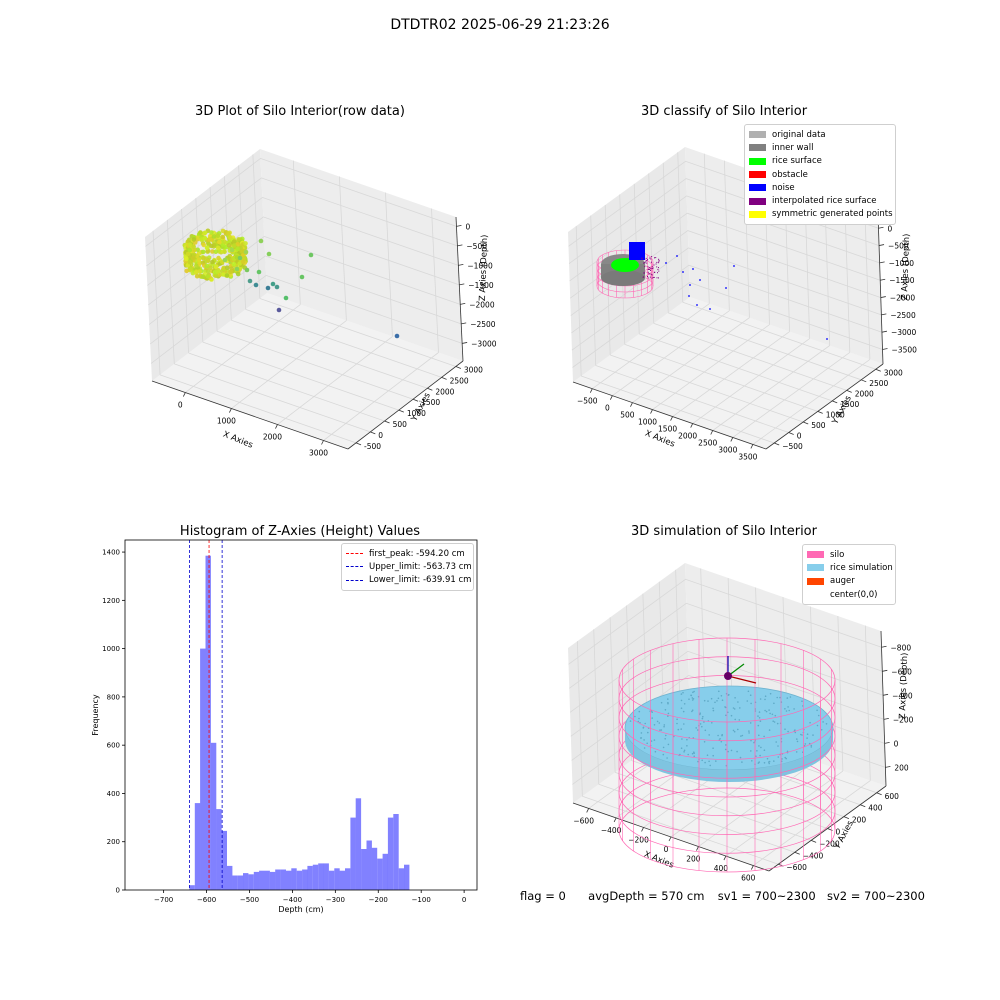 The height and width of the screenshot is (1000, 1000). What do you see at coordinates (543, 896) in the screenshot?
I see `flag-text: flag = 0` at bounding box center [543, 896].